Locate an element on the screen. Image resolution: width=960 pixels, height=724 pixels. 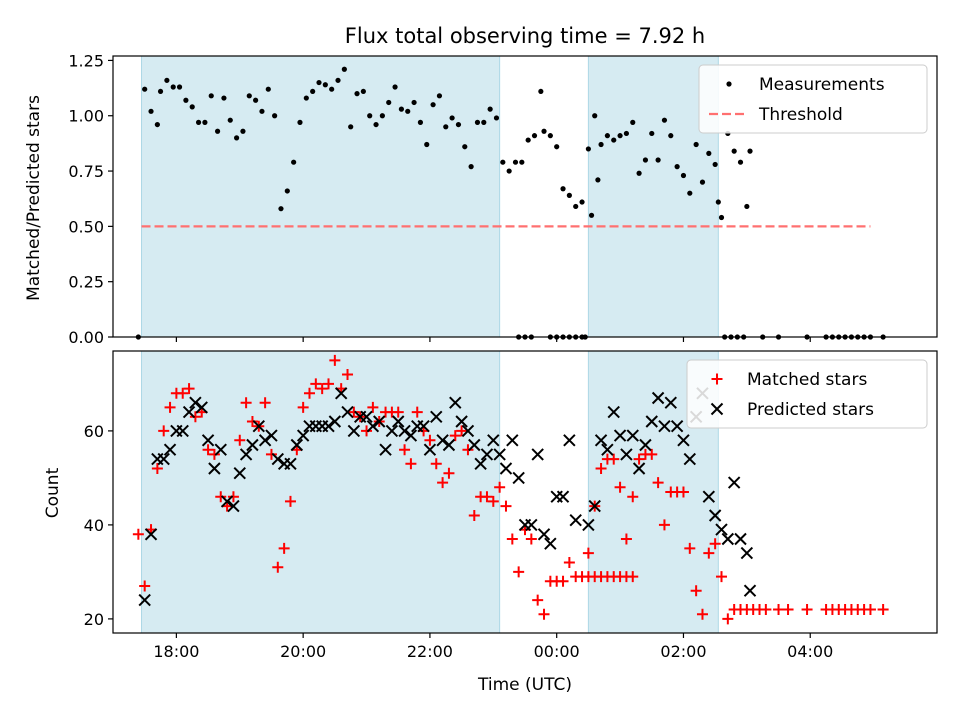
y-tick-label: 0.75 is located at coordinates (86, 171).